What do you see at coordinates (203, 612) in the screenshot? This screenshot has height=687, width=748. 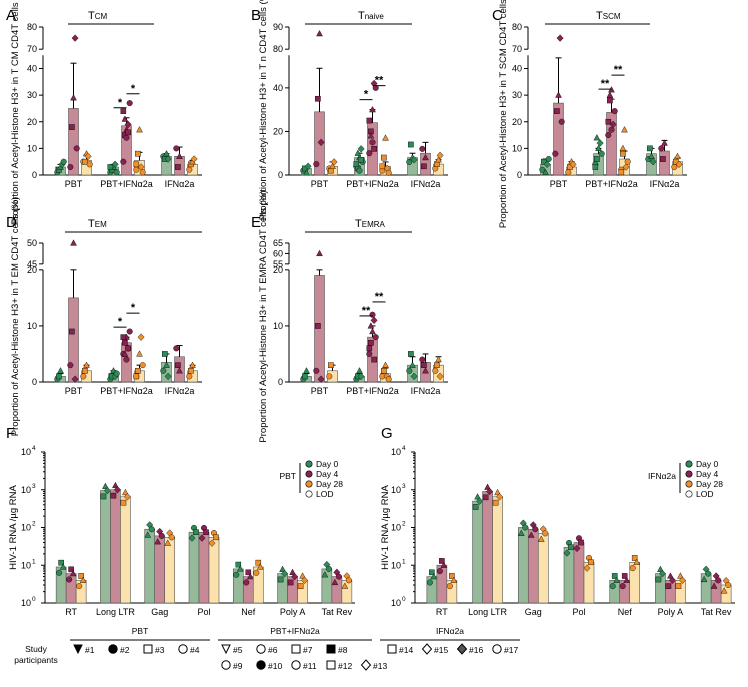 I see `x-tick-label: Pol` at bounding box center [203, 612].